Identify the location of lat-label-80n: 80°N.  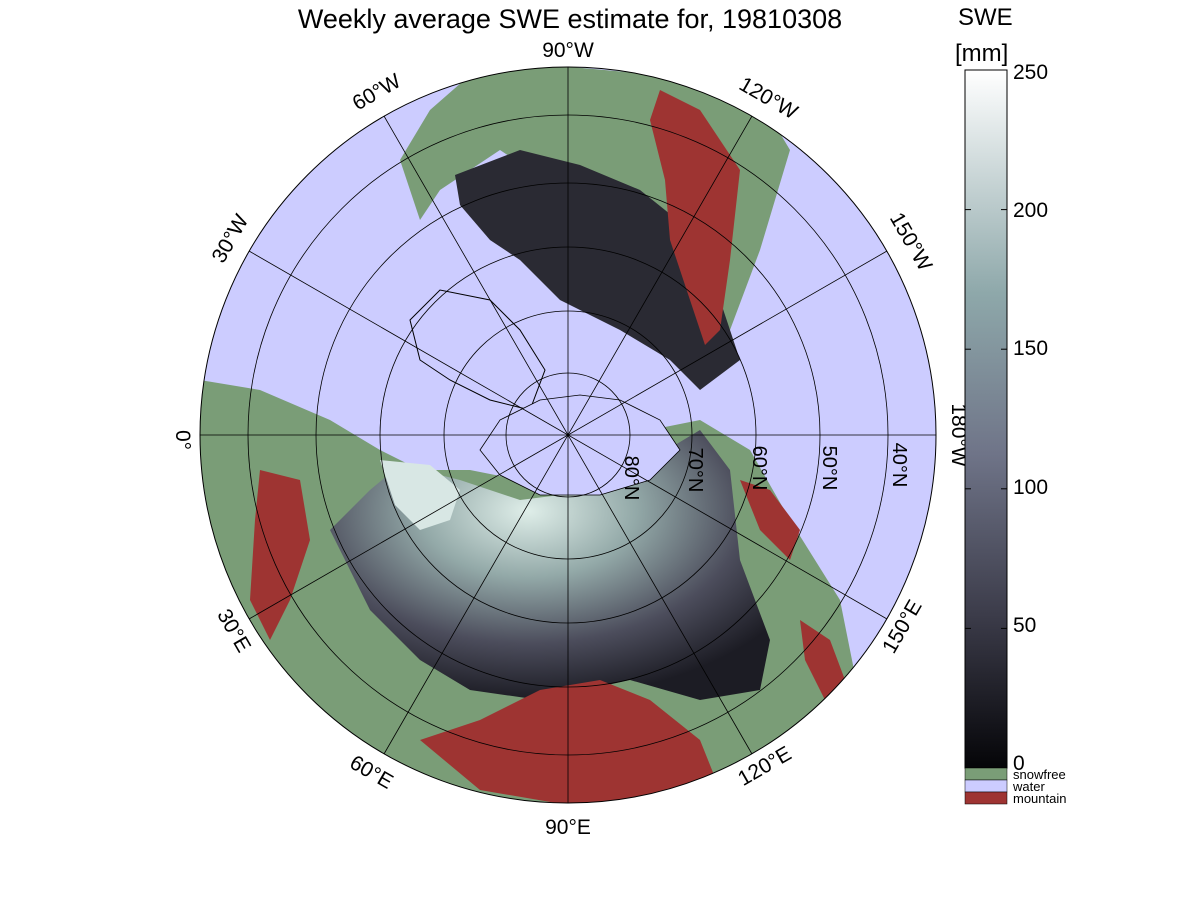
(631, 478).